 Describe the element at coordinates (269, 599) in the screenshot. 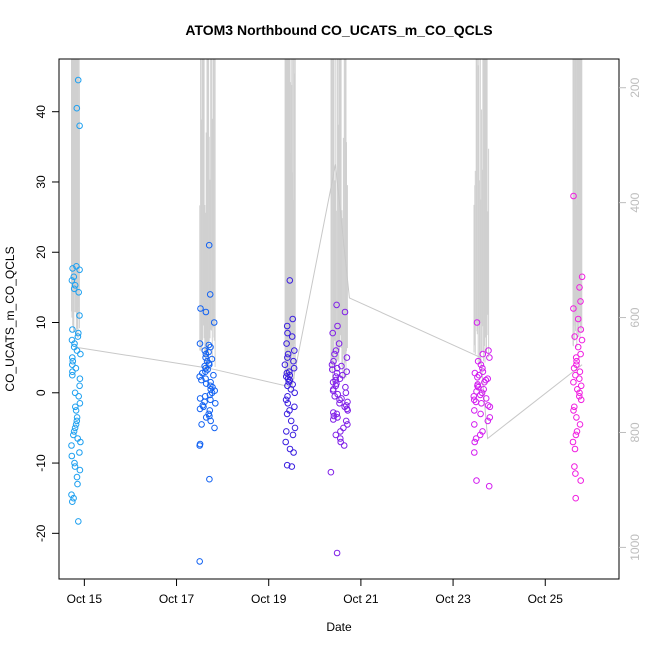

I see `x-tick-label: Oct 19` at that location.